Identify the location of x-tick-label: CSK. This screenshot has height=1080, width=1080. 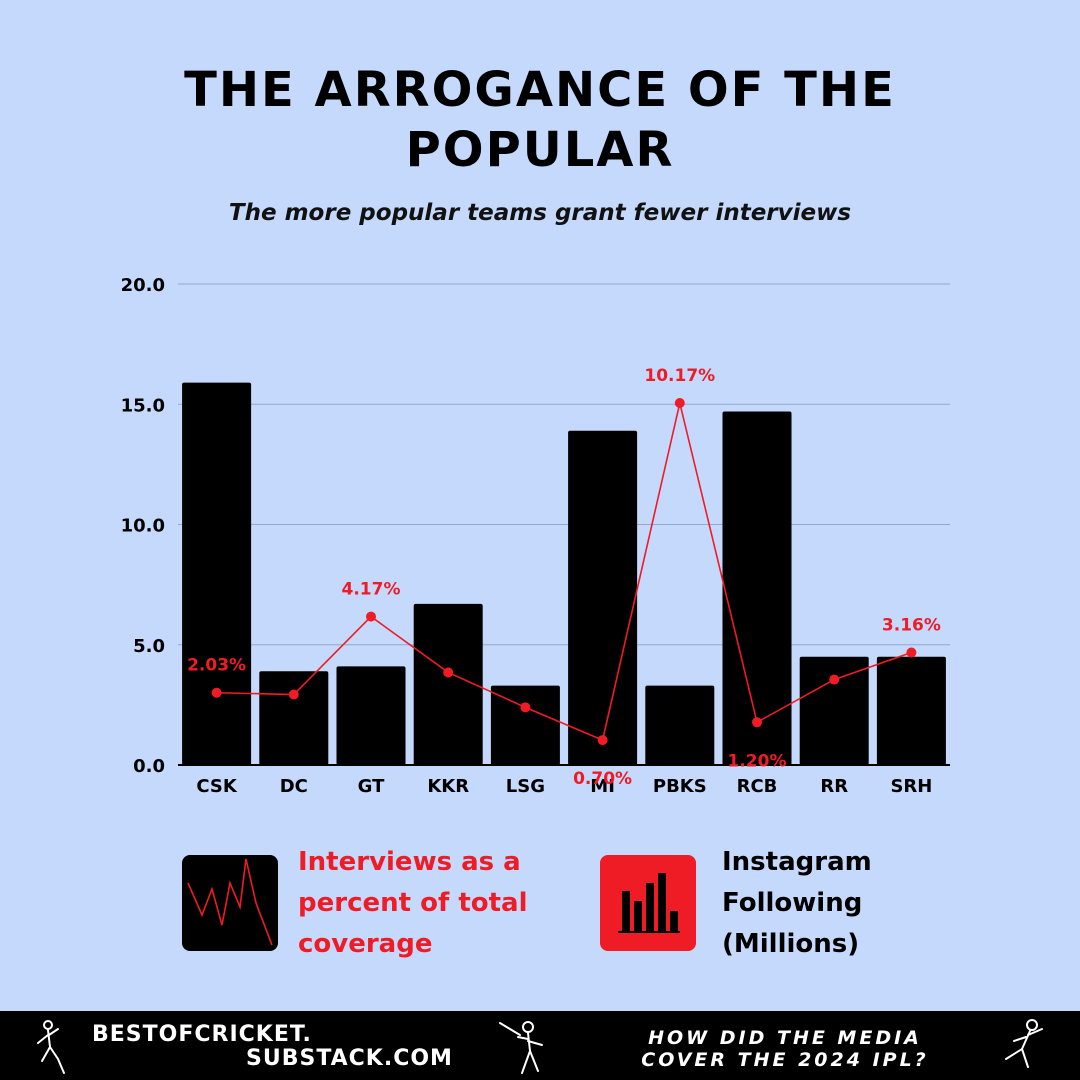
(217, 786).